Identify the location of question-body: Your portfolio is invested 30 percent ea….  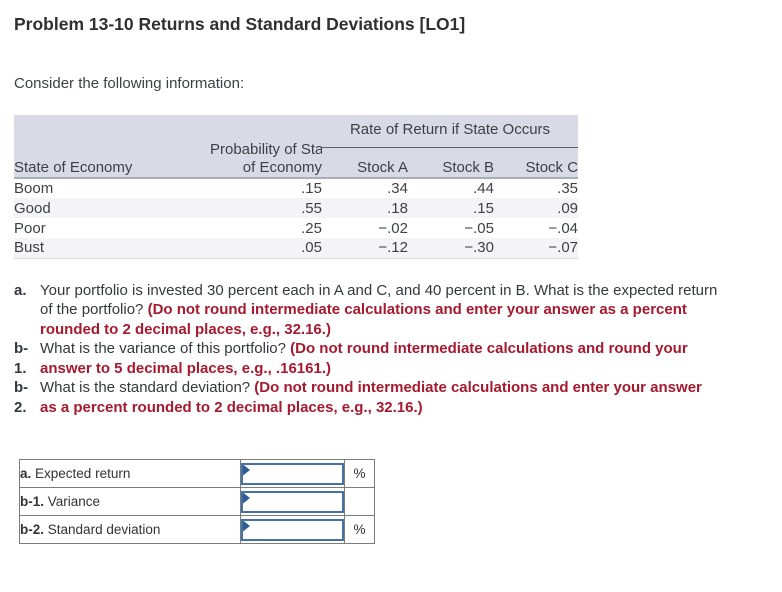
(381, 310).